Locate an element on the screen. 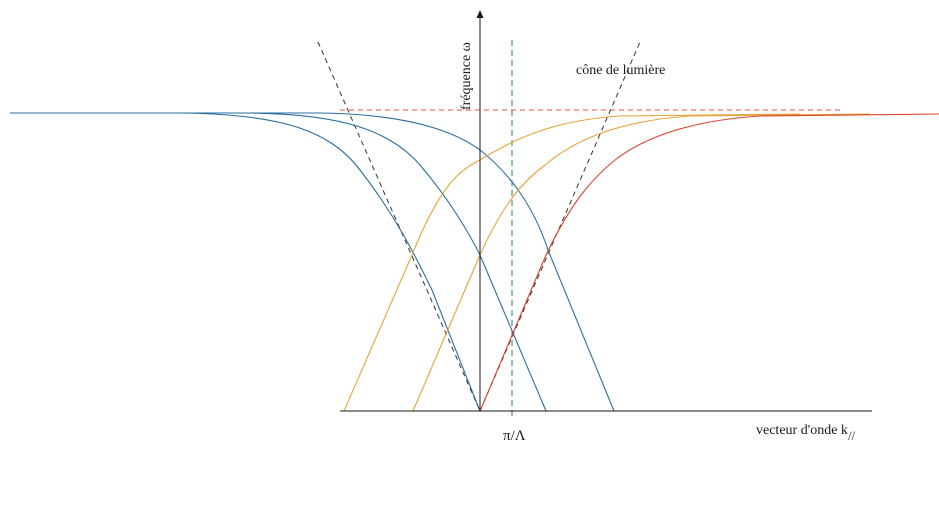 The image size is (939, 508). x-axis-label: vecteur d'onde k// is located at coordinates (806, 433).